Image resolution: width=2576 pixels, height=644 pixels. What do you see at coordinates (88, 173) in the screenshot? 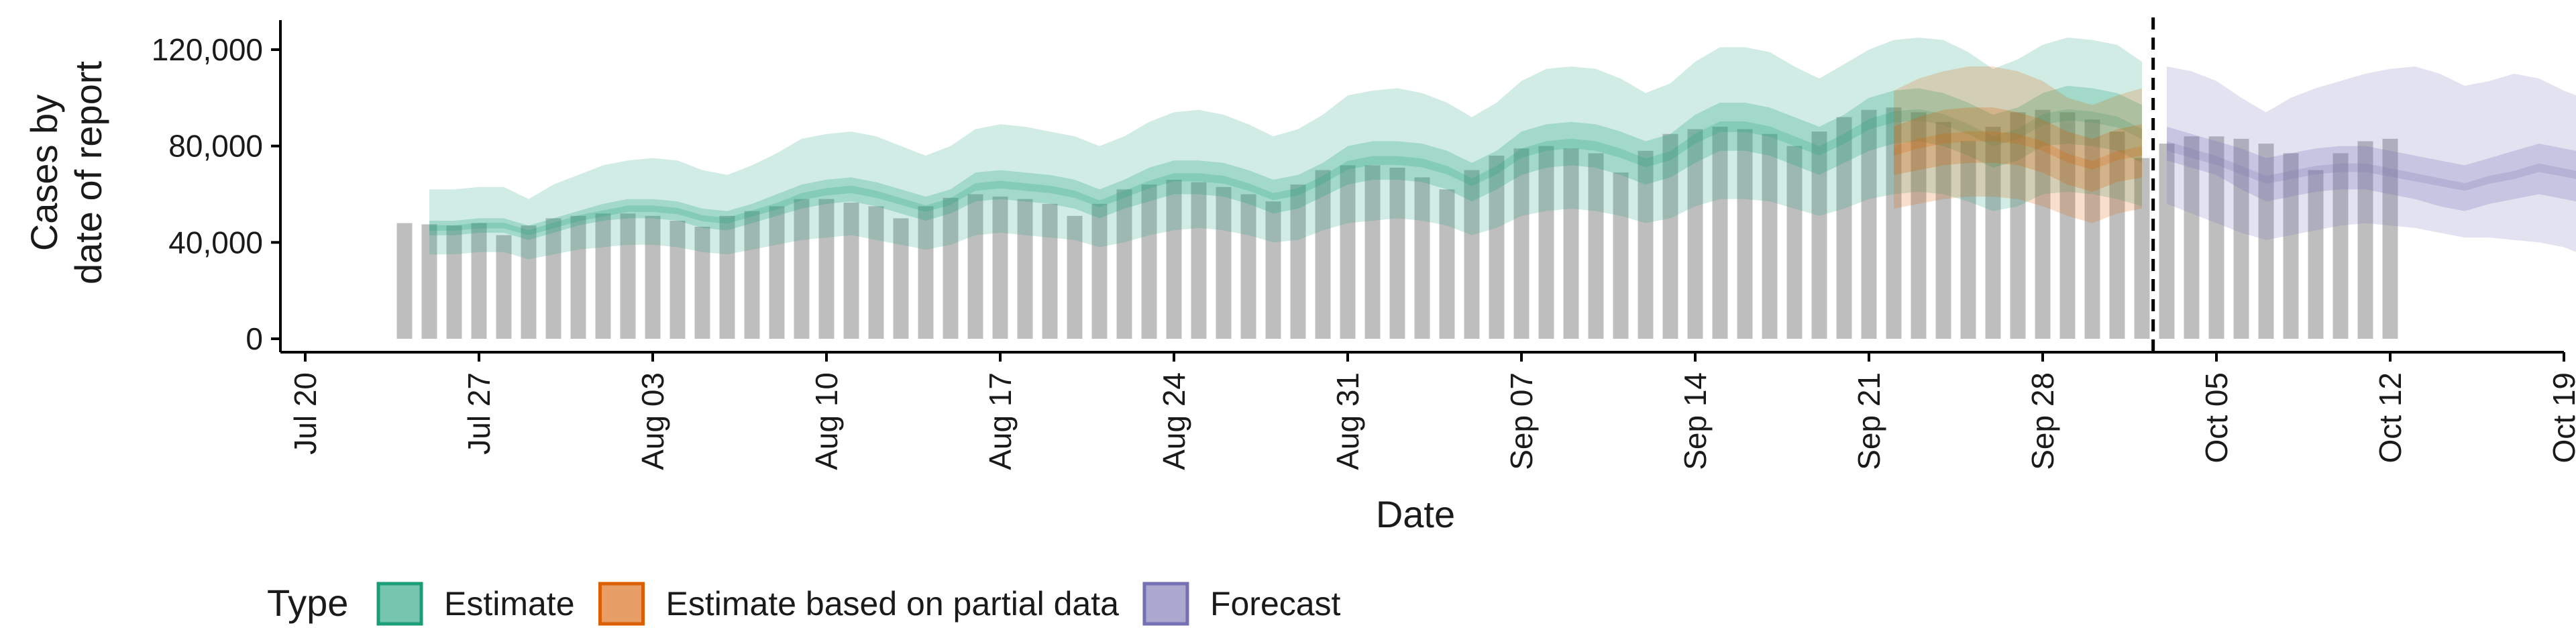
I see `y-axis-title-line: date of report` at bounding box center [88, 173].